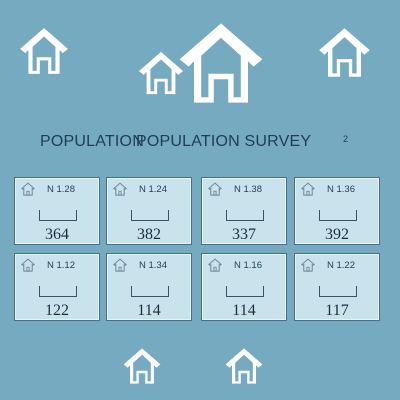 The height and width of the screenshot is (400, 400). I want to click on title-part-2: POPULATION SURVEY, so click(223, 141).